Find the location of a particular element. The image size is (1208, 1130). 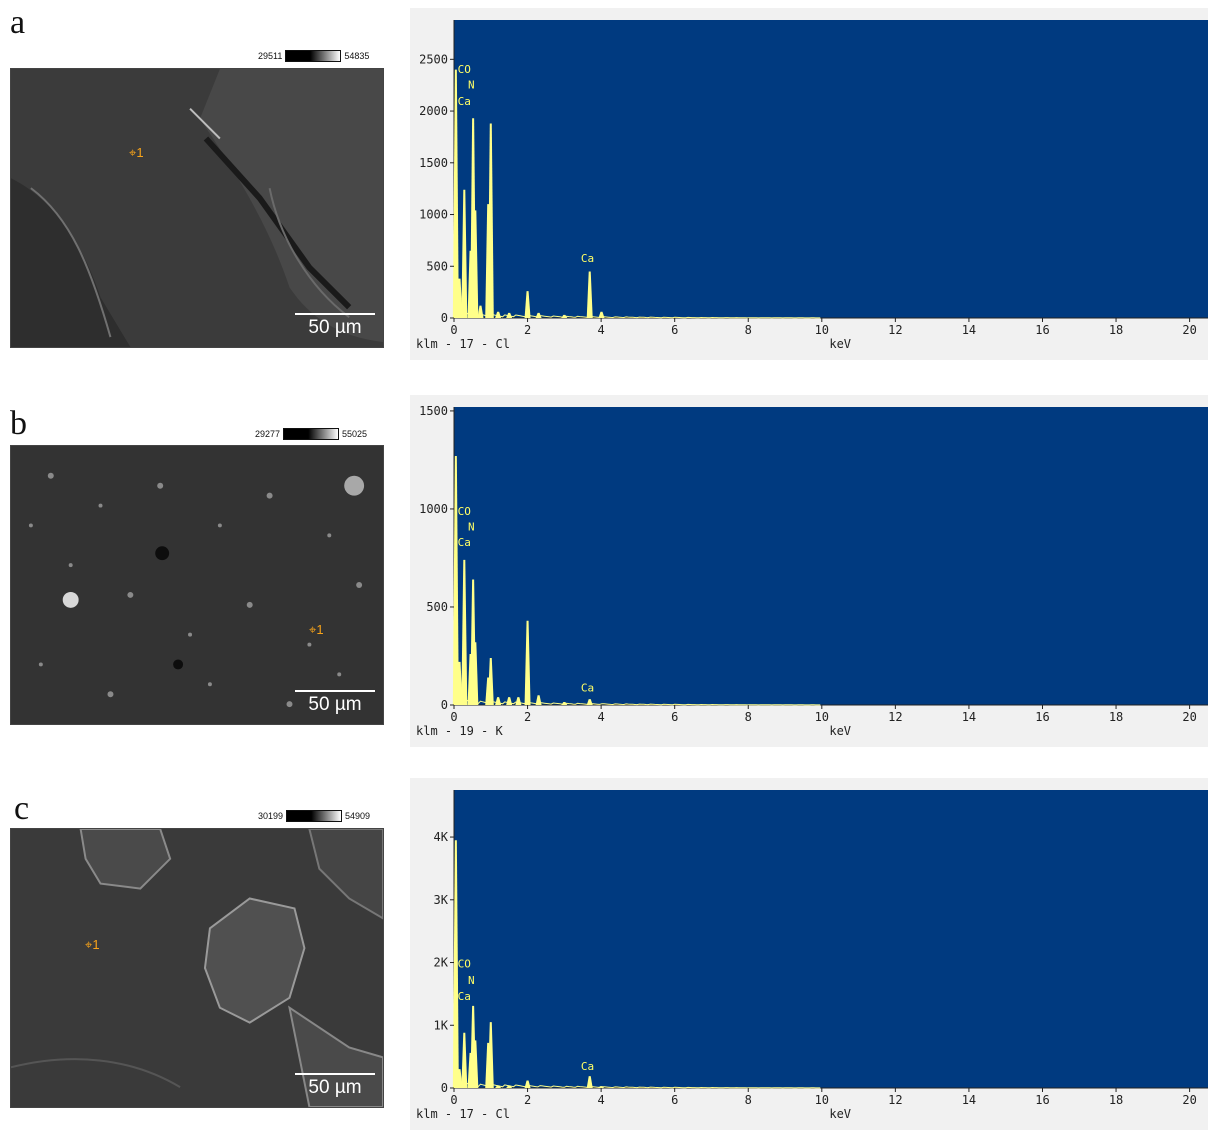

panel-letter: b is located at coordinates (18, 423).